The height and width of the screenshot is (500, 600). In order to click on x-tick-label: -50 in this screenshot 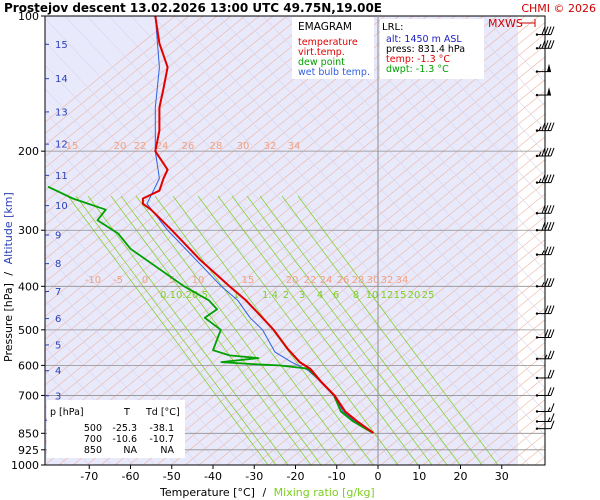, I will do `click(172, 476)`.